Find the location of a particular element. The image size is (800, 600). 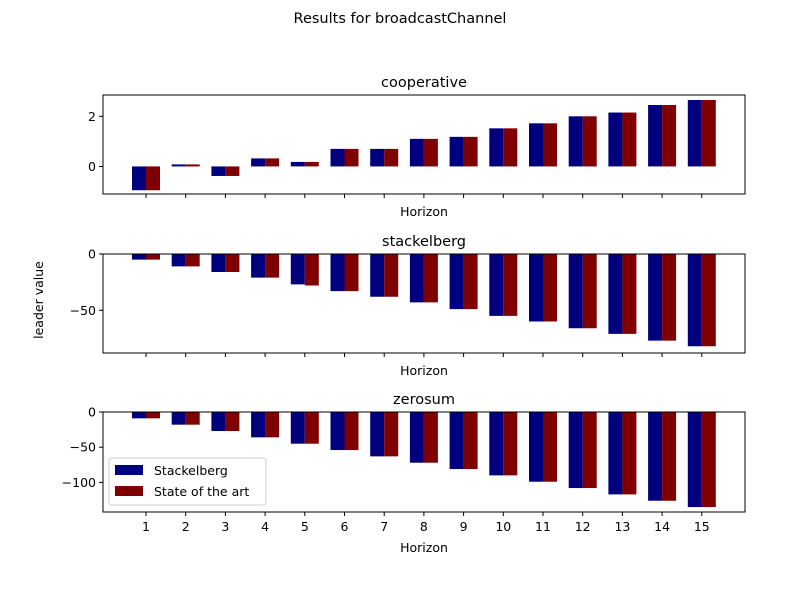

x-tick-label-zerosum-13: 13 is located at coordinates (622, 526).